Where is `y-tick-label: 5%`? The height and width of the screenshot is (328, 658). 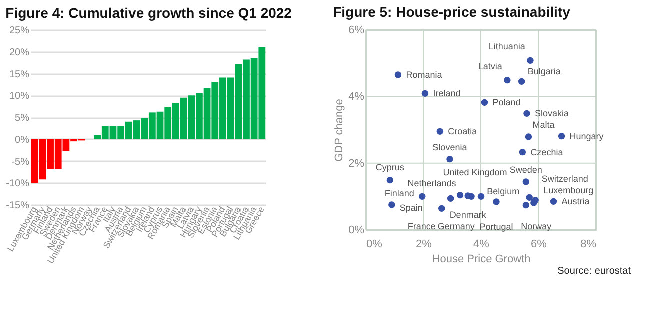 y-tick-label: 5% is located at coordinates (22, 118).